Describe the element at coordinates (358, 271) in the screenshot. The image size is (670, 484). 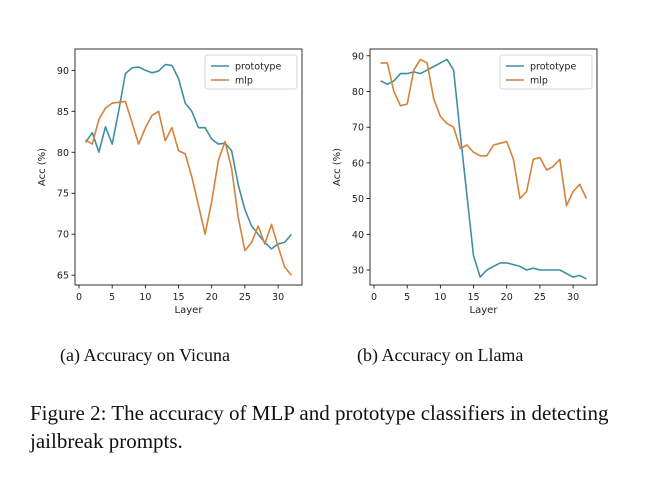
I see `y-tick-label: 30` at that location.